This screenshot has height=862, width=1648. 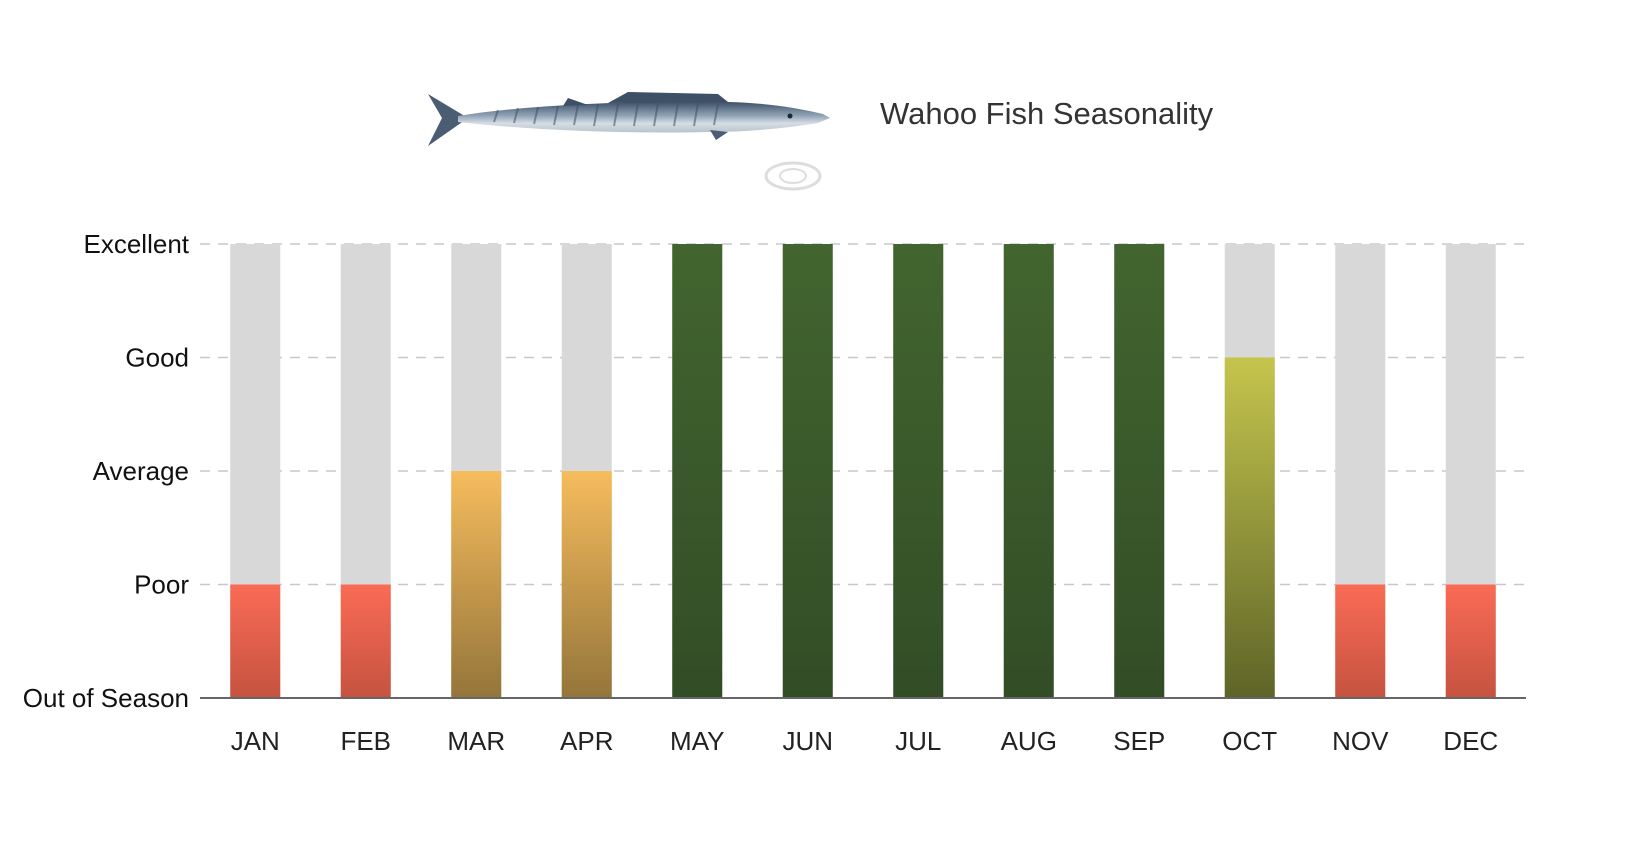 What do you see at coordinates (865, 741) in the screenshot?
I see `x-axis-ticks: JAN FEB MAR APR MAY JUN JUL AUG SEP OCT NOV DEC` at bounding box center [865, 741].